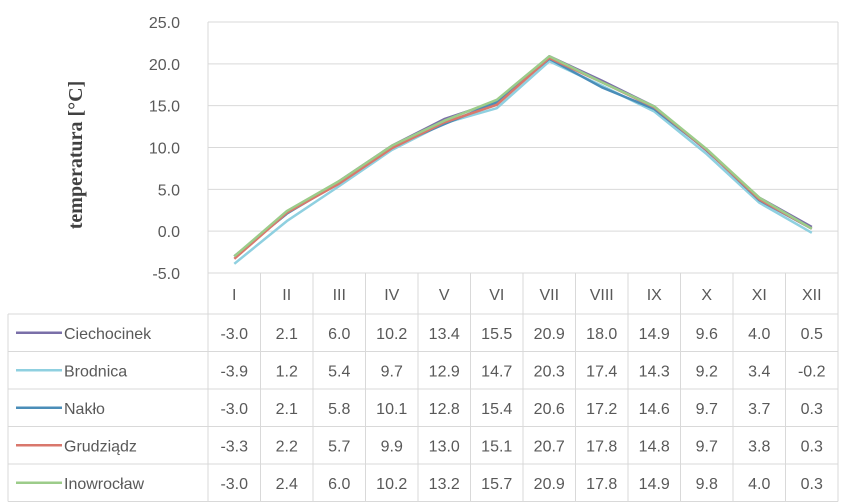  I want to click on data-label: 2.2, so click(287, 446).